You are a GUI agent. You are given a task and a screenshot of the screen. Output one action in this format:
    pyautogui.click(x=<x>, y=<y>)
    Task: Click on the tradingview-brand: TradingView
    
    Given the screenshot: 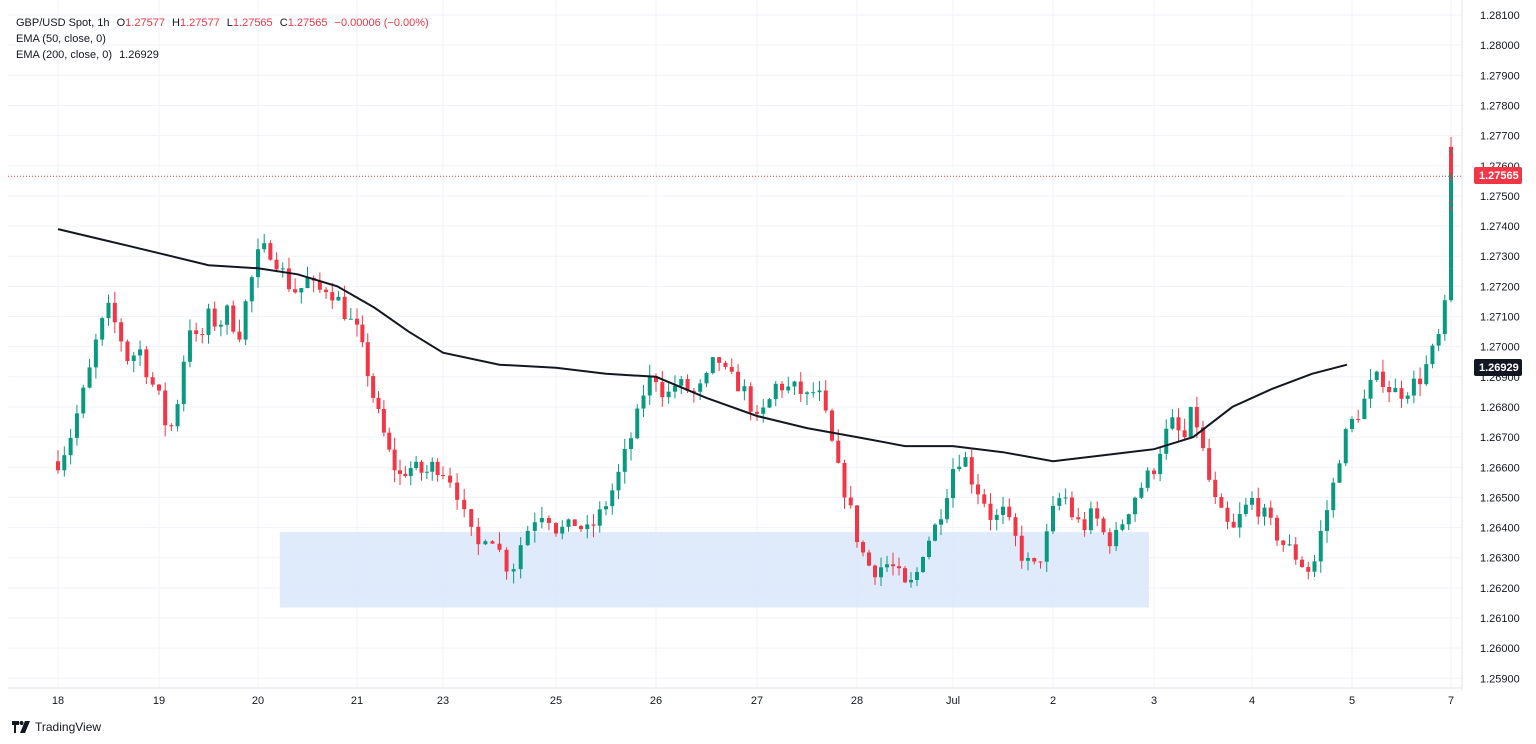 What is the action you would take?
    pyautogui.click(x=56, y=727)
    